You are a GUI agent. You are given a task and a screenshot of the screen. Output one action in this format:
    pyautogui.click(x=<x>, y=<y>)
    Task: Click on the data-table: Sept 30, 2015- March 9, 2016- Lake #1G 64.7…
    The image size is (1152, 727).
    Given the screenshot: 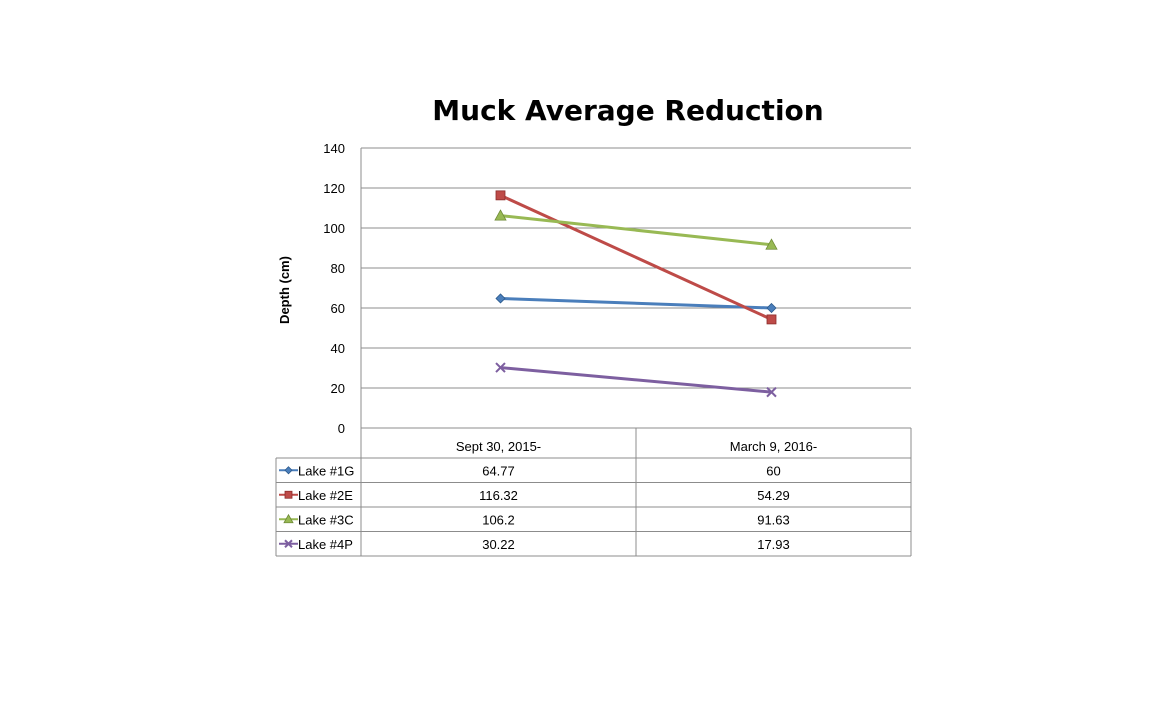 What is the action you would take?
    pyautogui.click(x=593, y=492)
    